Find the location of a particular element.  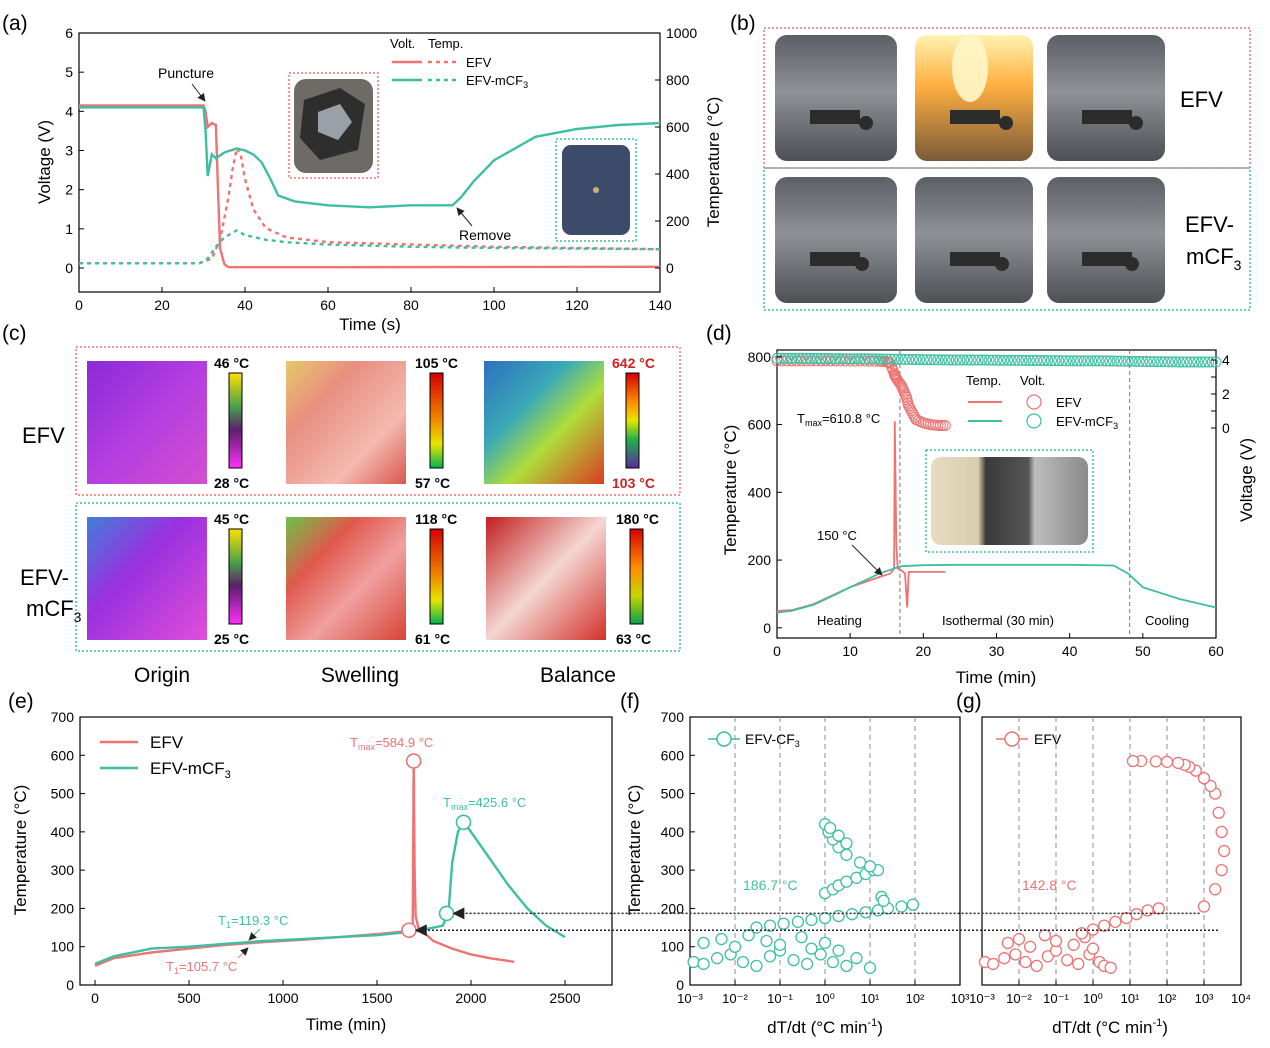

d-ytick-label-2: 400 is located at coordinates (760, 492).